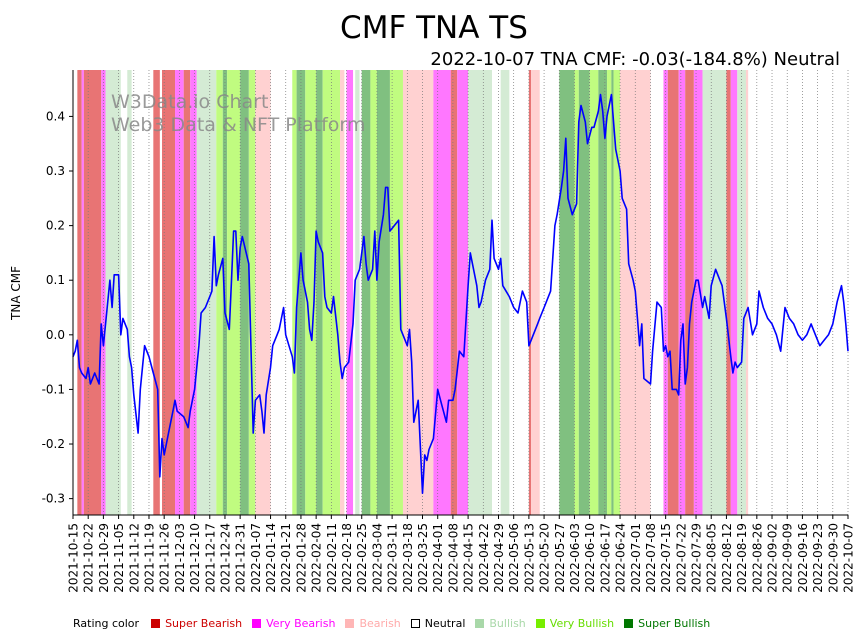  What do you see at coordinates (332, 558) in the screenshot?
I see `x-tick-label: 2022-02-11` at bounding box center [332, 558].